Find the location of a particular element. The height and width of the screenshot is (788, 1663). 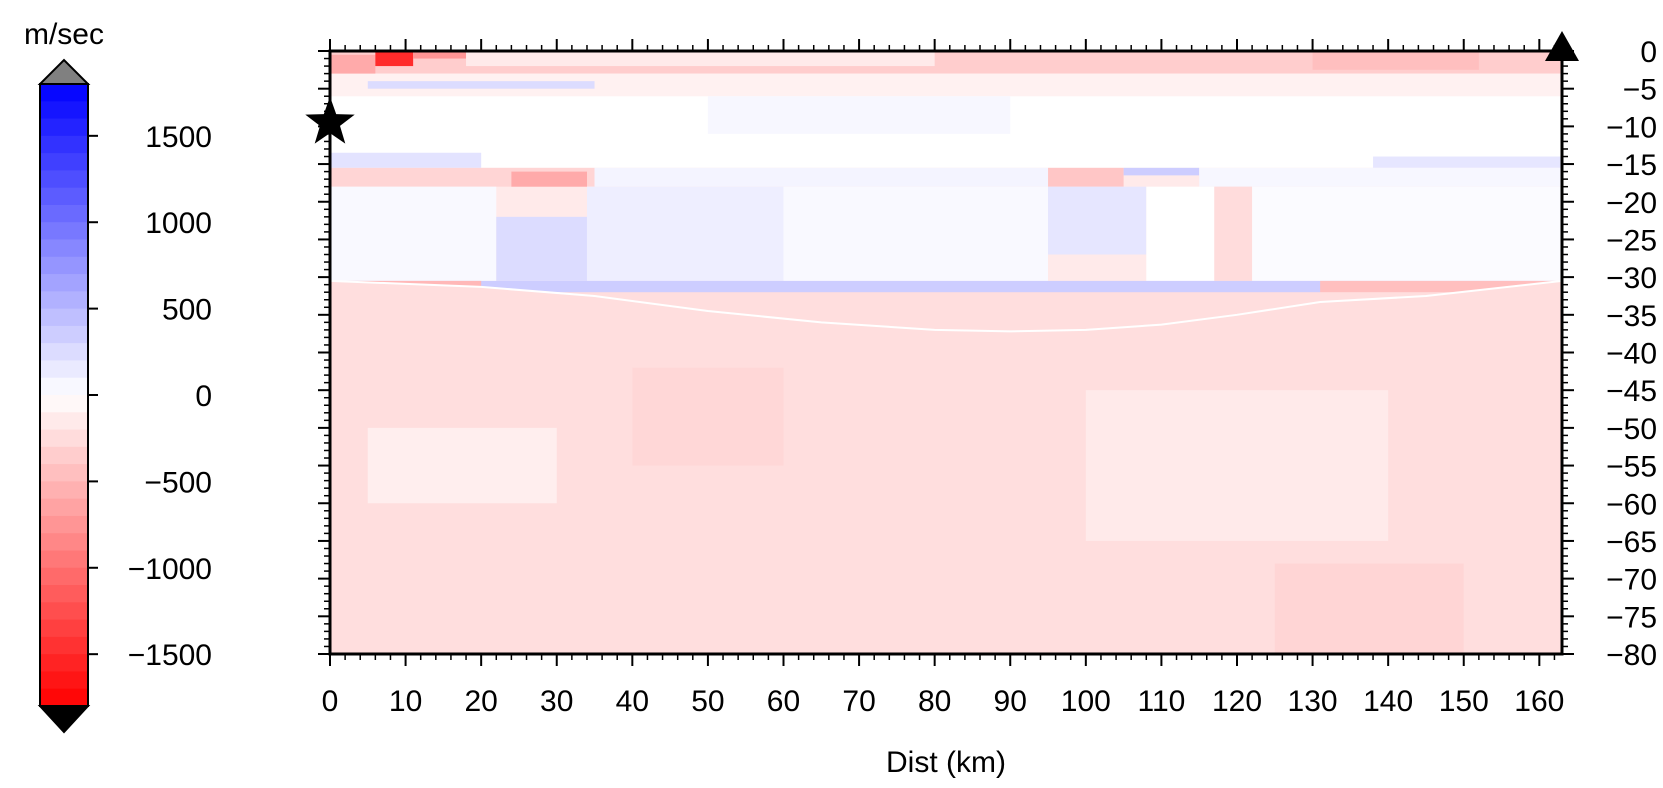

y-tick-label: −10 is located at coordinates (1631, 127).